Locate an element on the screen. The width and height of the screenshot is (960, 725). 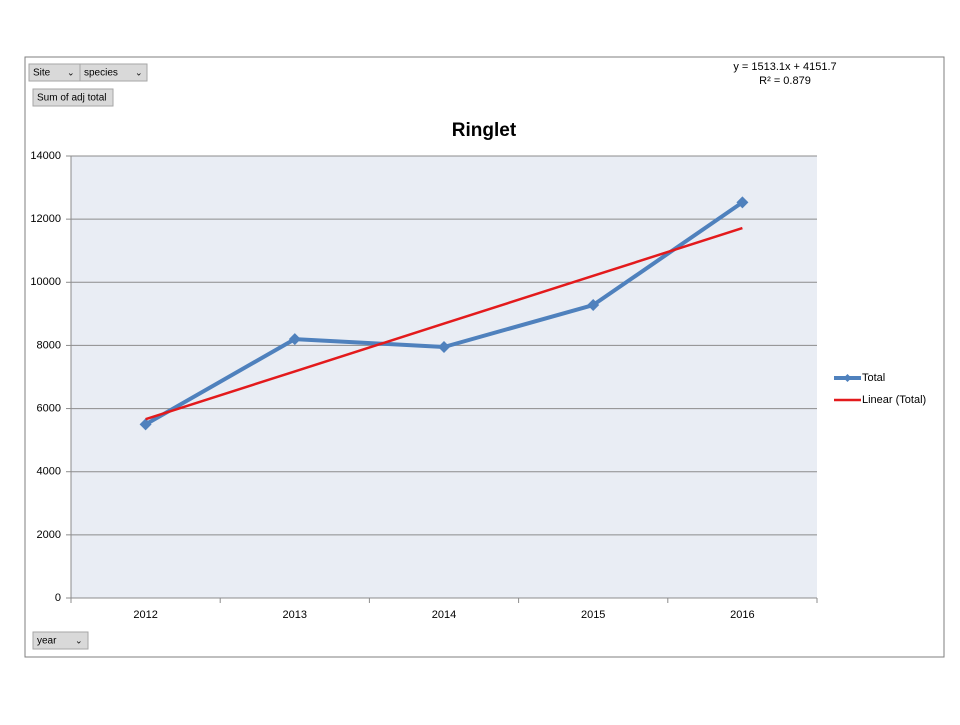
y-tick-label: 10000 is located at coordinates (45, 282).